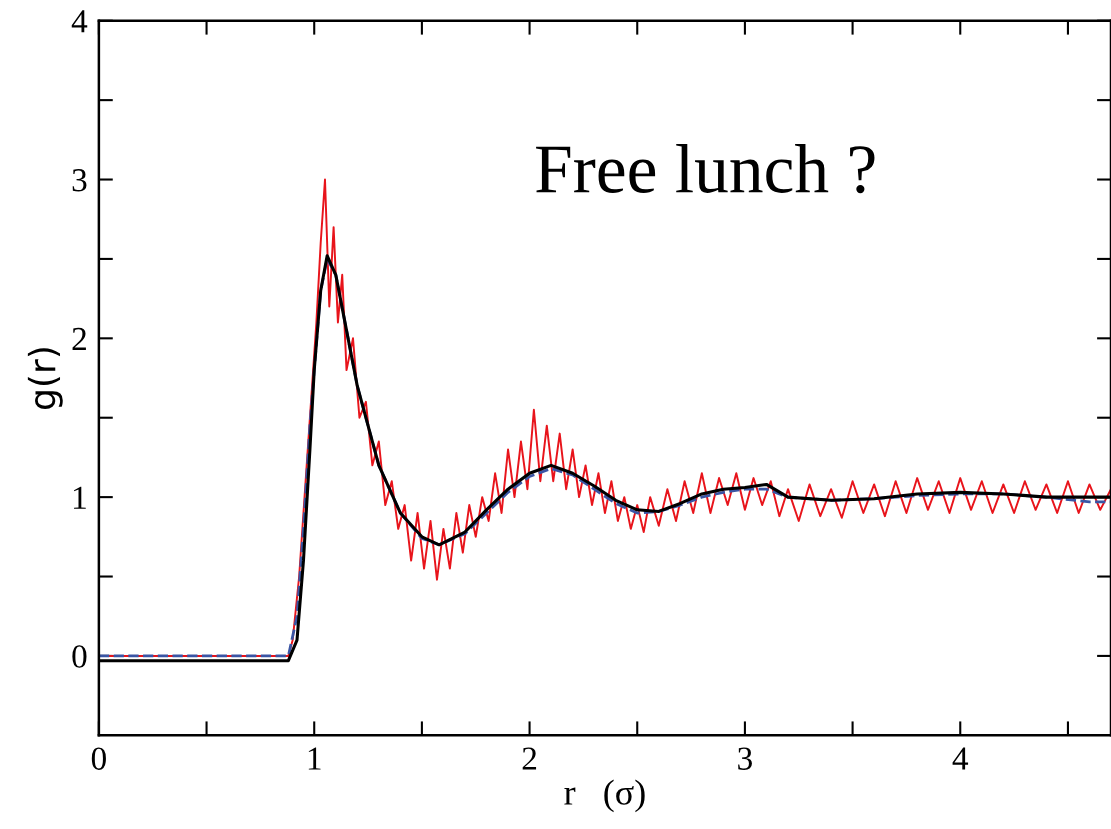  I want to click on y-axis-title: g(r), so click(45, 379).